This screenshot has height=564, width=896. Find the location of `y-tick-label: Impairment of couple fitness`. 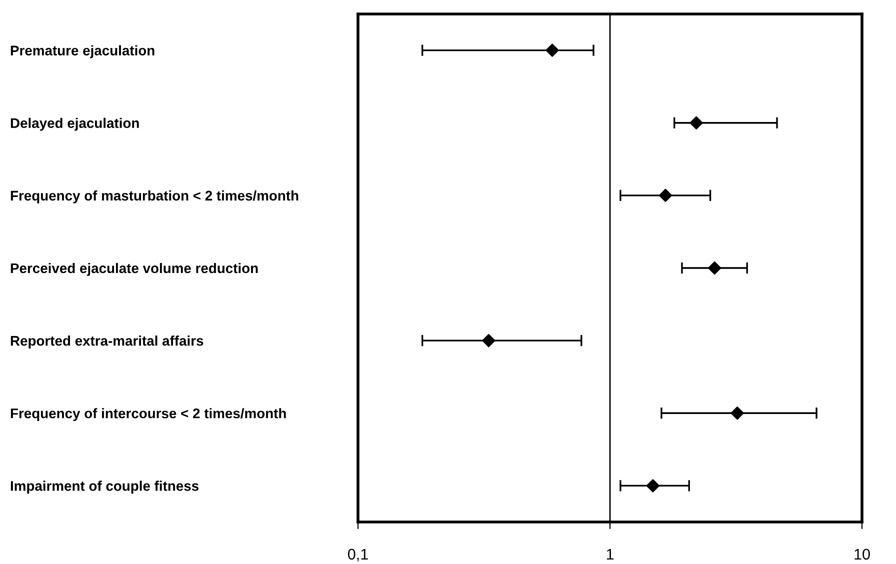

y-tick-label: Impairment of couple fitness is located at coordinates (104, 487).